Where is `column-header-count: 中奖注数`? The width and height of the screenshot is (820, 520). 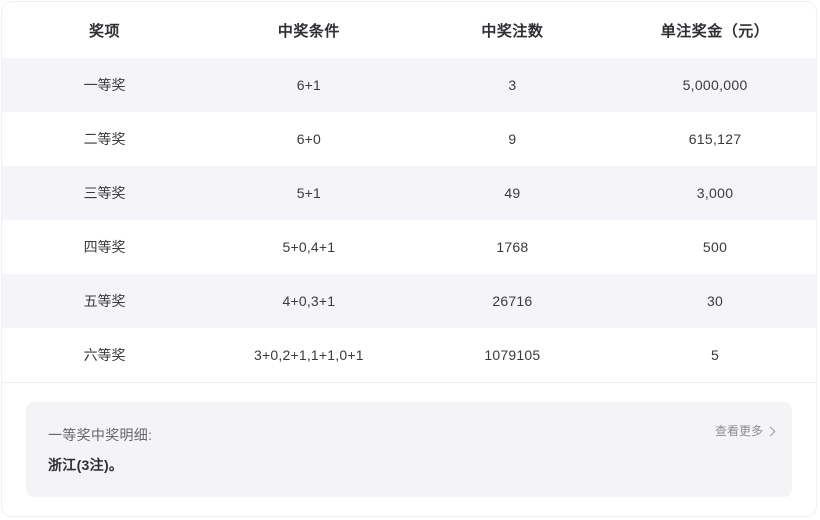
column-header-count: 中奖注数 is located at coordinates (512, 30).